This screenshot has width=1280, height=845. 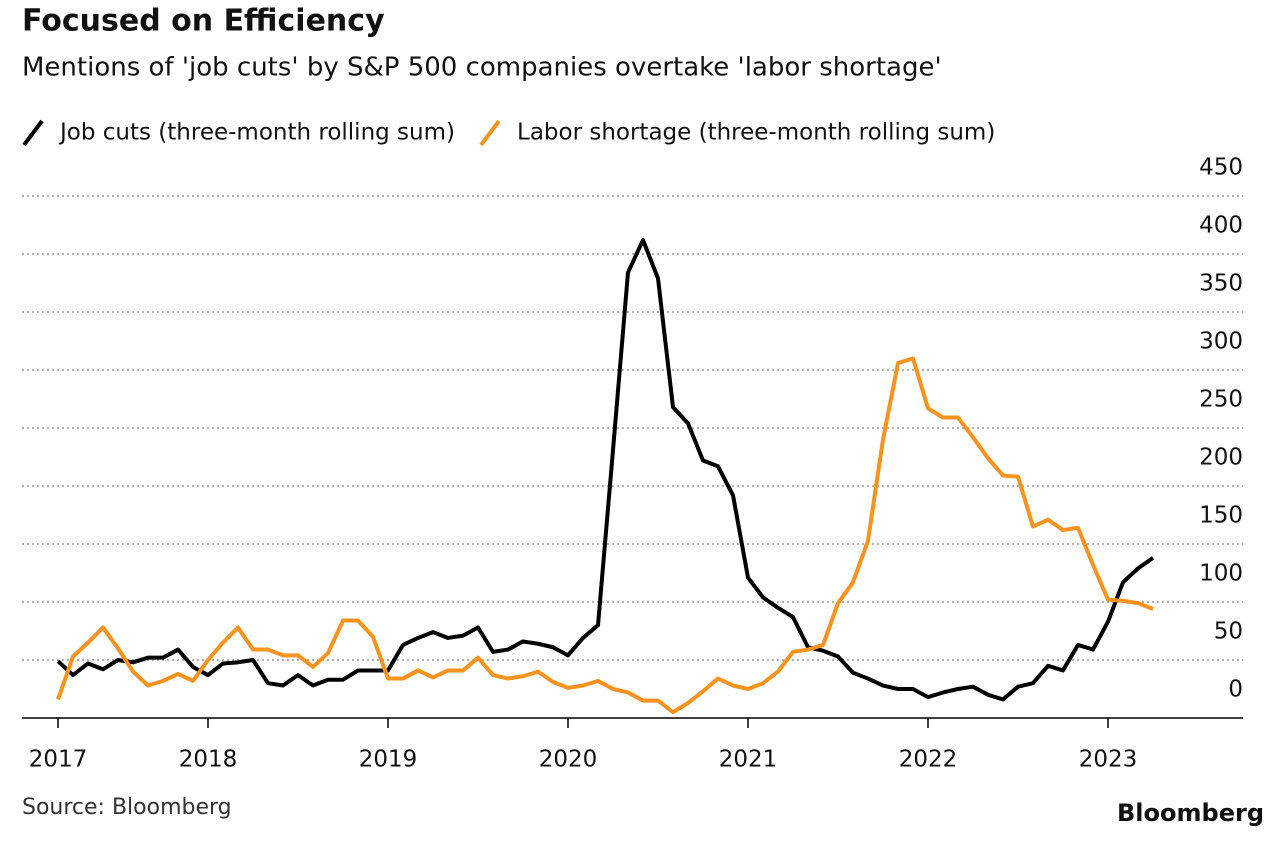 I want to click on brand-credit: Bloomberg, so click(x=1190, y=813).